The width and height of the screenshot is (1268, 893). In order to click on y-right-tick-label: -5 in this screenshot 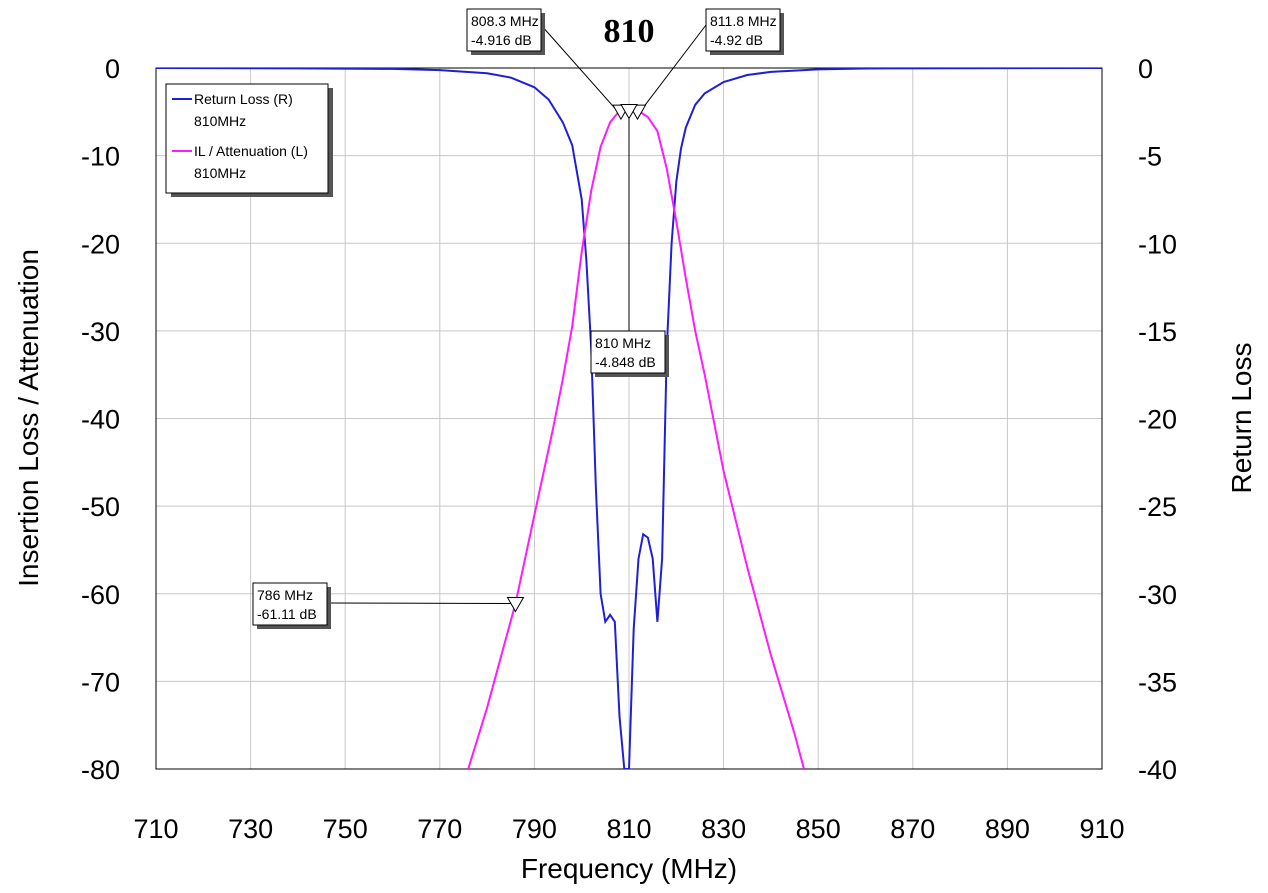, I will do `click(1150, 157)`.